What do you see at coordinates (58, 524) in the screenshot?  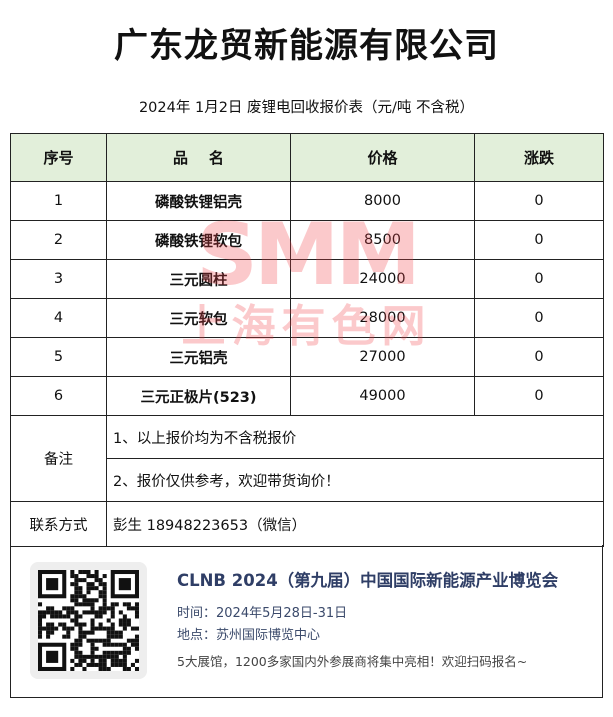 I see `contact-label: 联系方式` at bounding box center [58, 524].